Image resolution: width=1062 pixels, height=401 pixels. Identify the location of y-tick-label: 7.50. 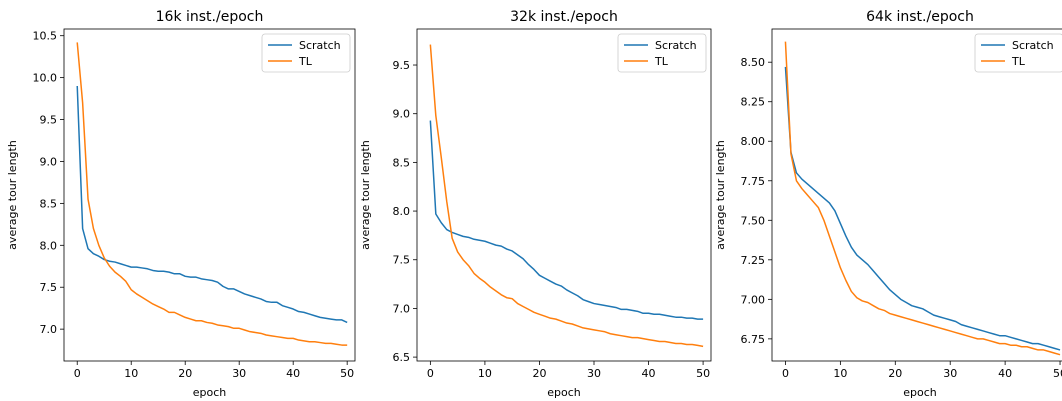
(753, 220).